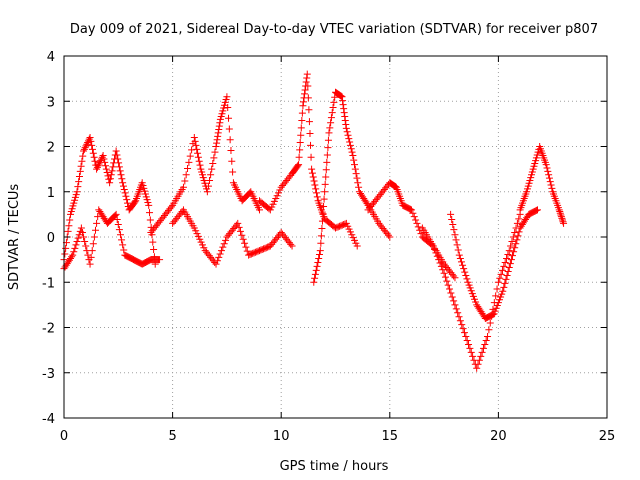 This screenshot has height=480, width=640. I want to click on x-tick-label: 0, so click(64, 436).